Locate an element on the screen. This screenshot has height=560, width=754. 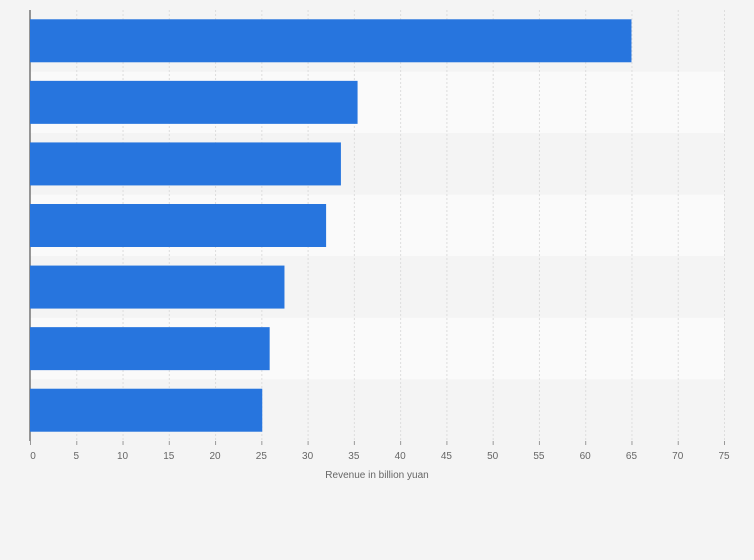
x-tick-label: 55 is located at coordinates (539, 456).